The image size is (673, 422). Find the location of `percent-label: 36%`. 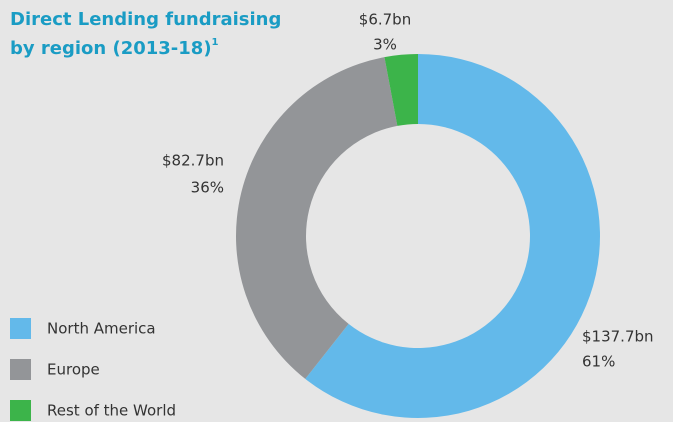

percent-label: 36% is located at coordinates (207, 188).